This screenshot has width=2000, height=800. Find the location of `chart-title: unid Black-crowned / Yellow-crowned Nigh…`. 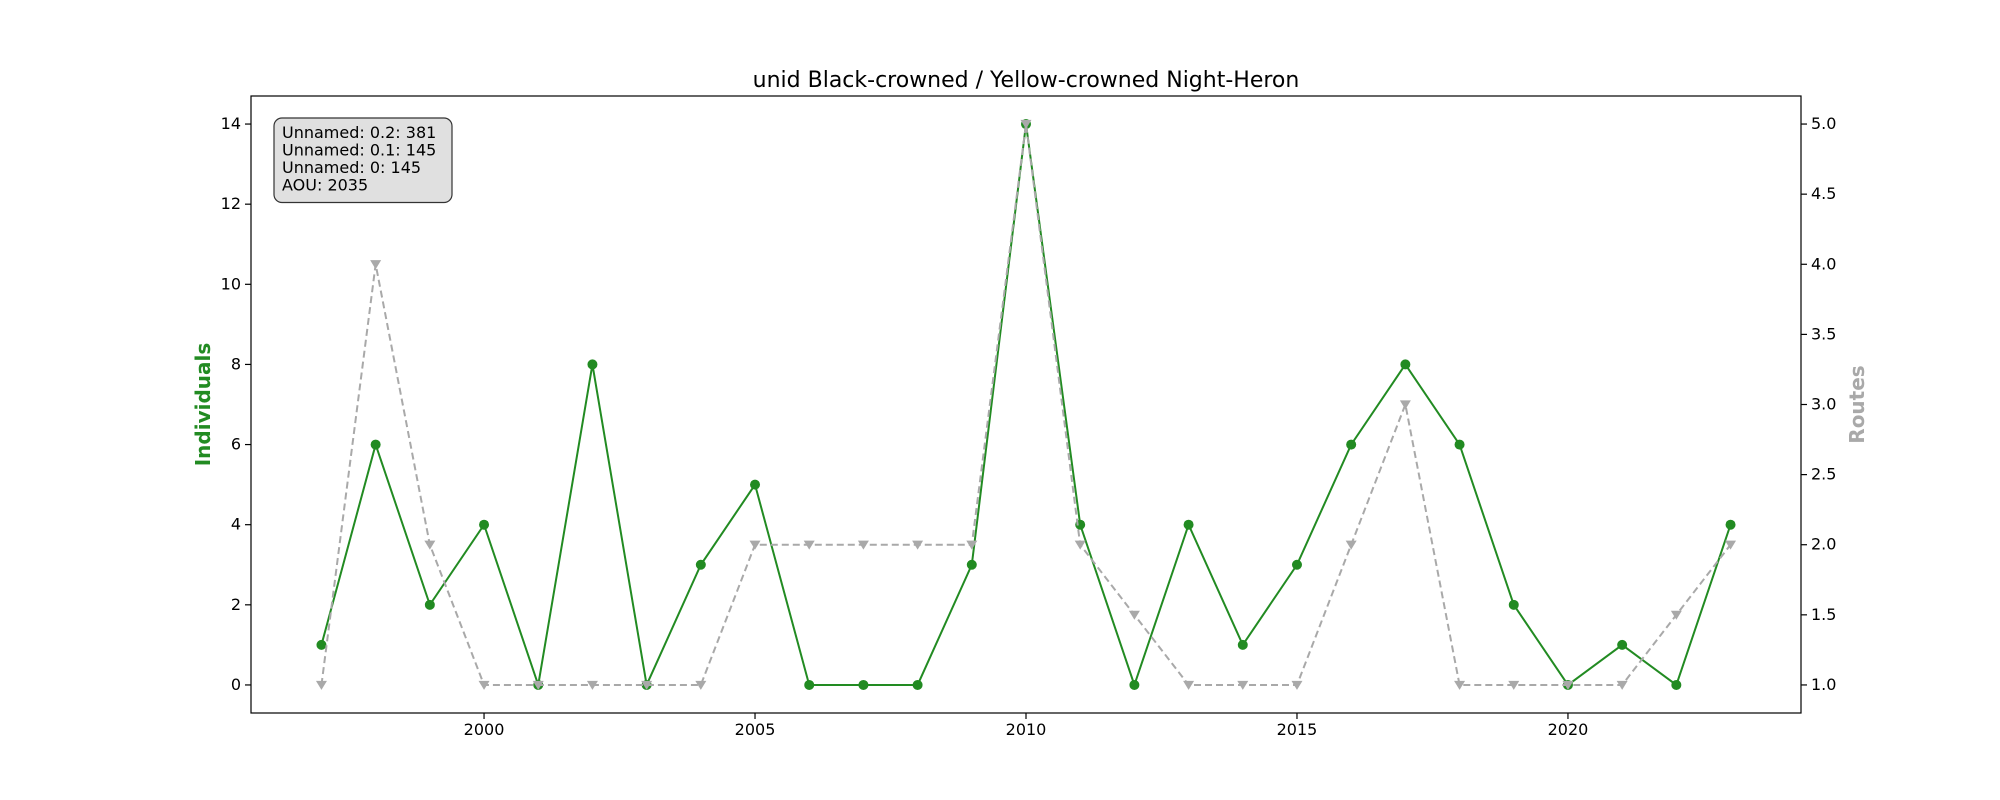

chart-title: unid Black-crowned / Yellow-crowned Nigh… is located at coordinates (1026, 80).